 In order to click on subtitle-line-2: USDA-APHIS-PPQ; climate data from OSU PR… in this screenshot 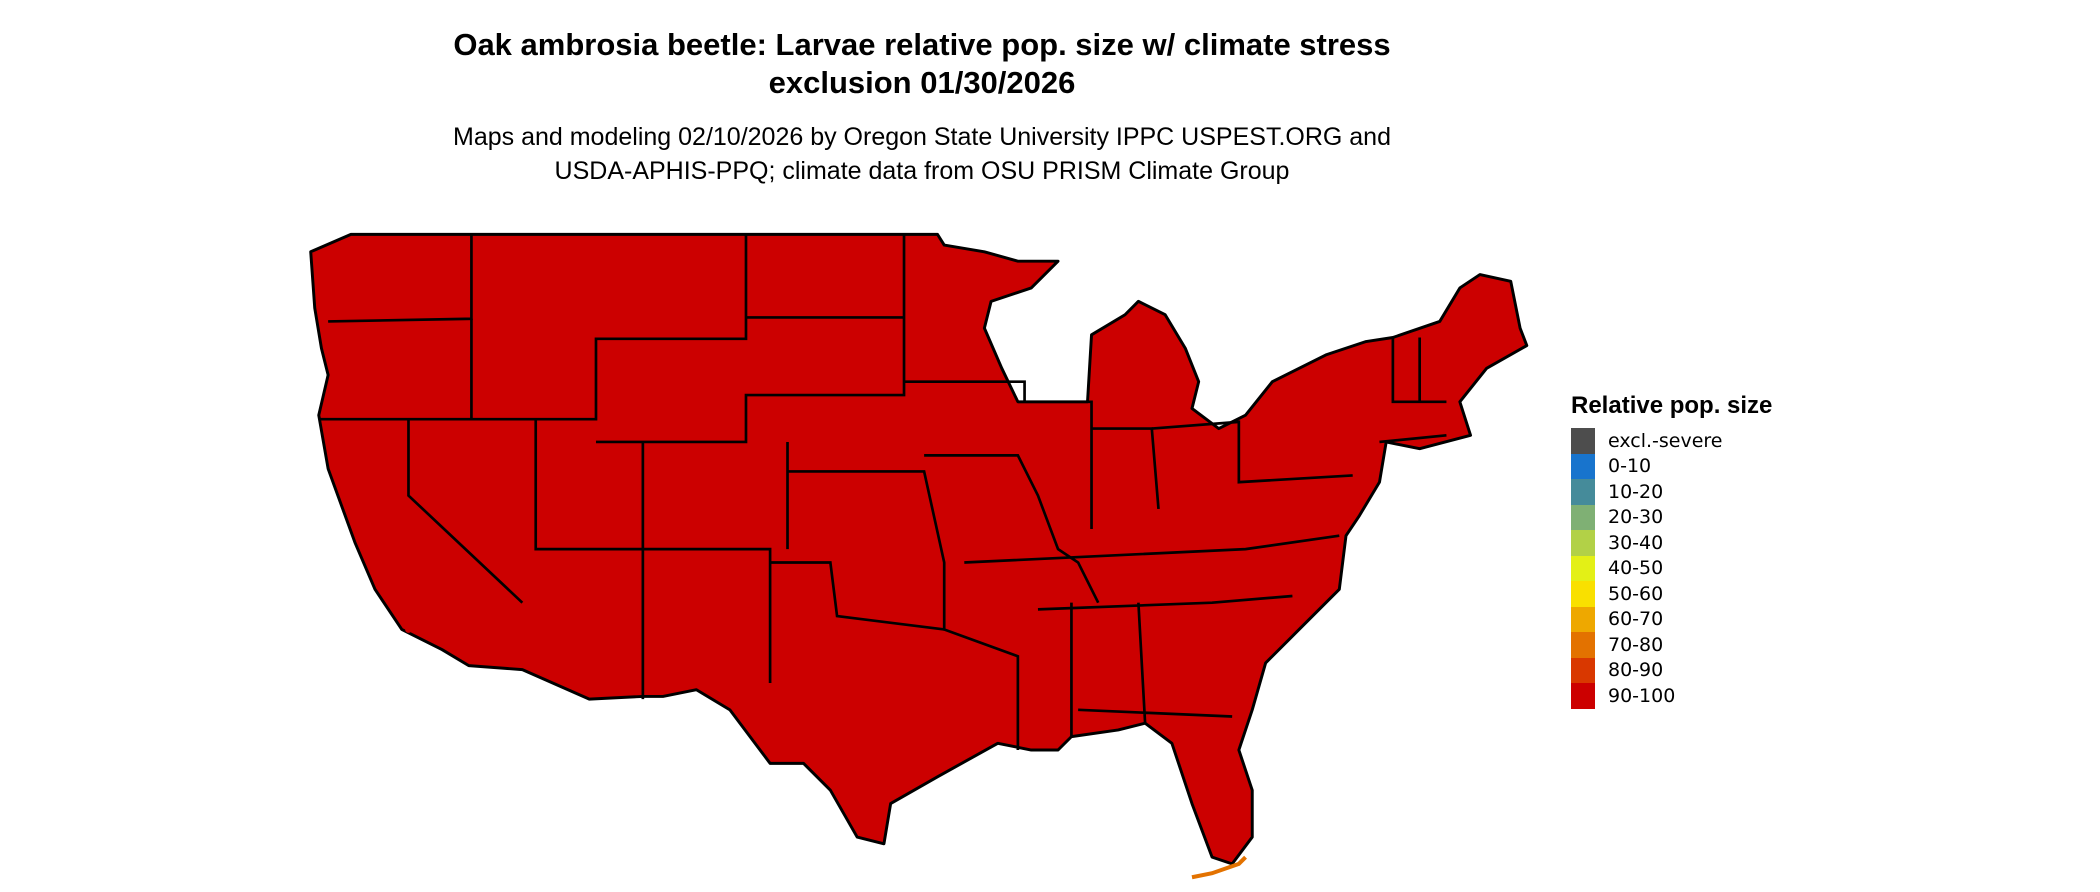, I will do `click(922, 171)`.